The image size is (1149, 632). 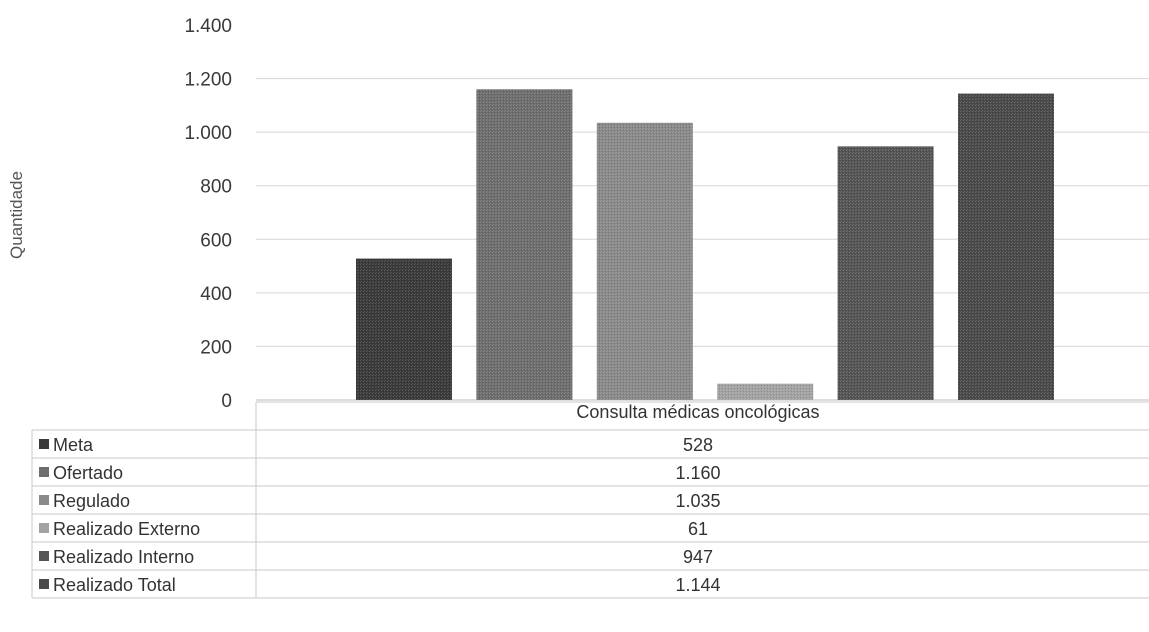 What do you see at coordinates (380, 501) in the screenshot?
I see `table-row: Regulado 1.035` at bounding box center [380, 501].